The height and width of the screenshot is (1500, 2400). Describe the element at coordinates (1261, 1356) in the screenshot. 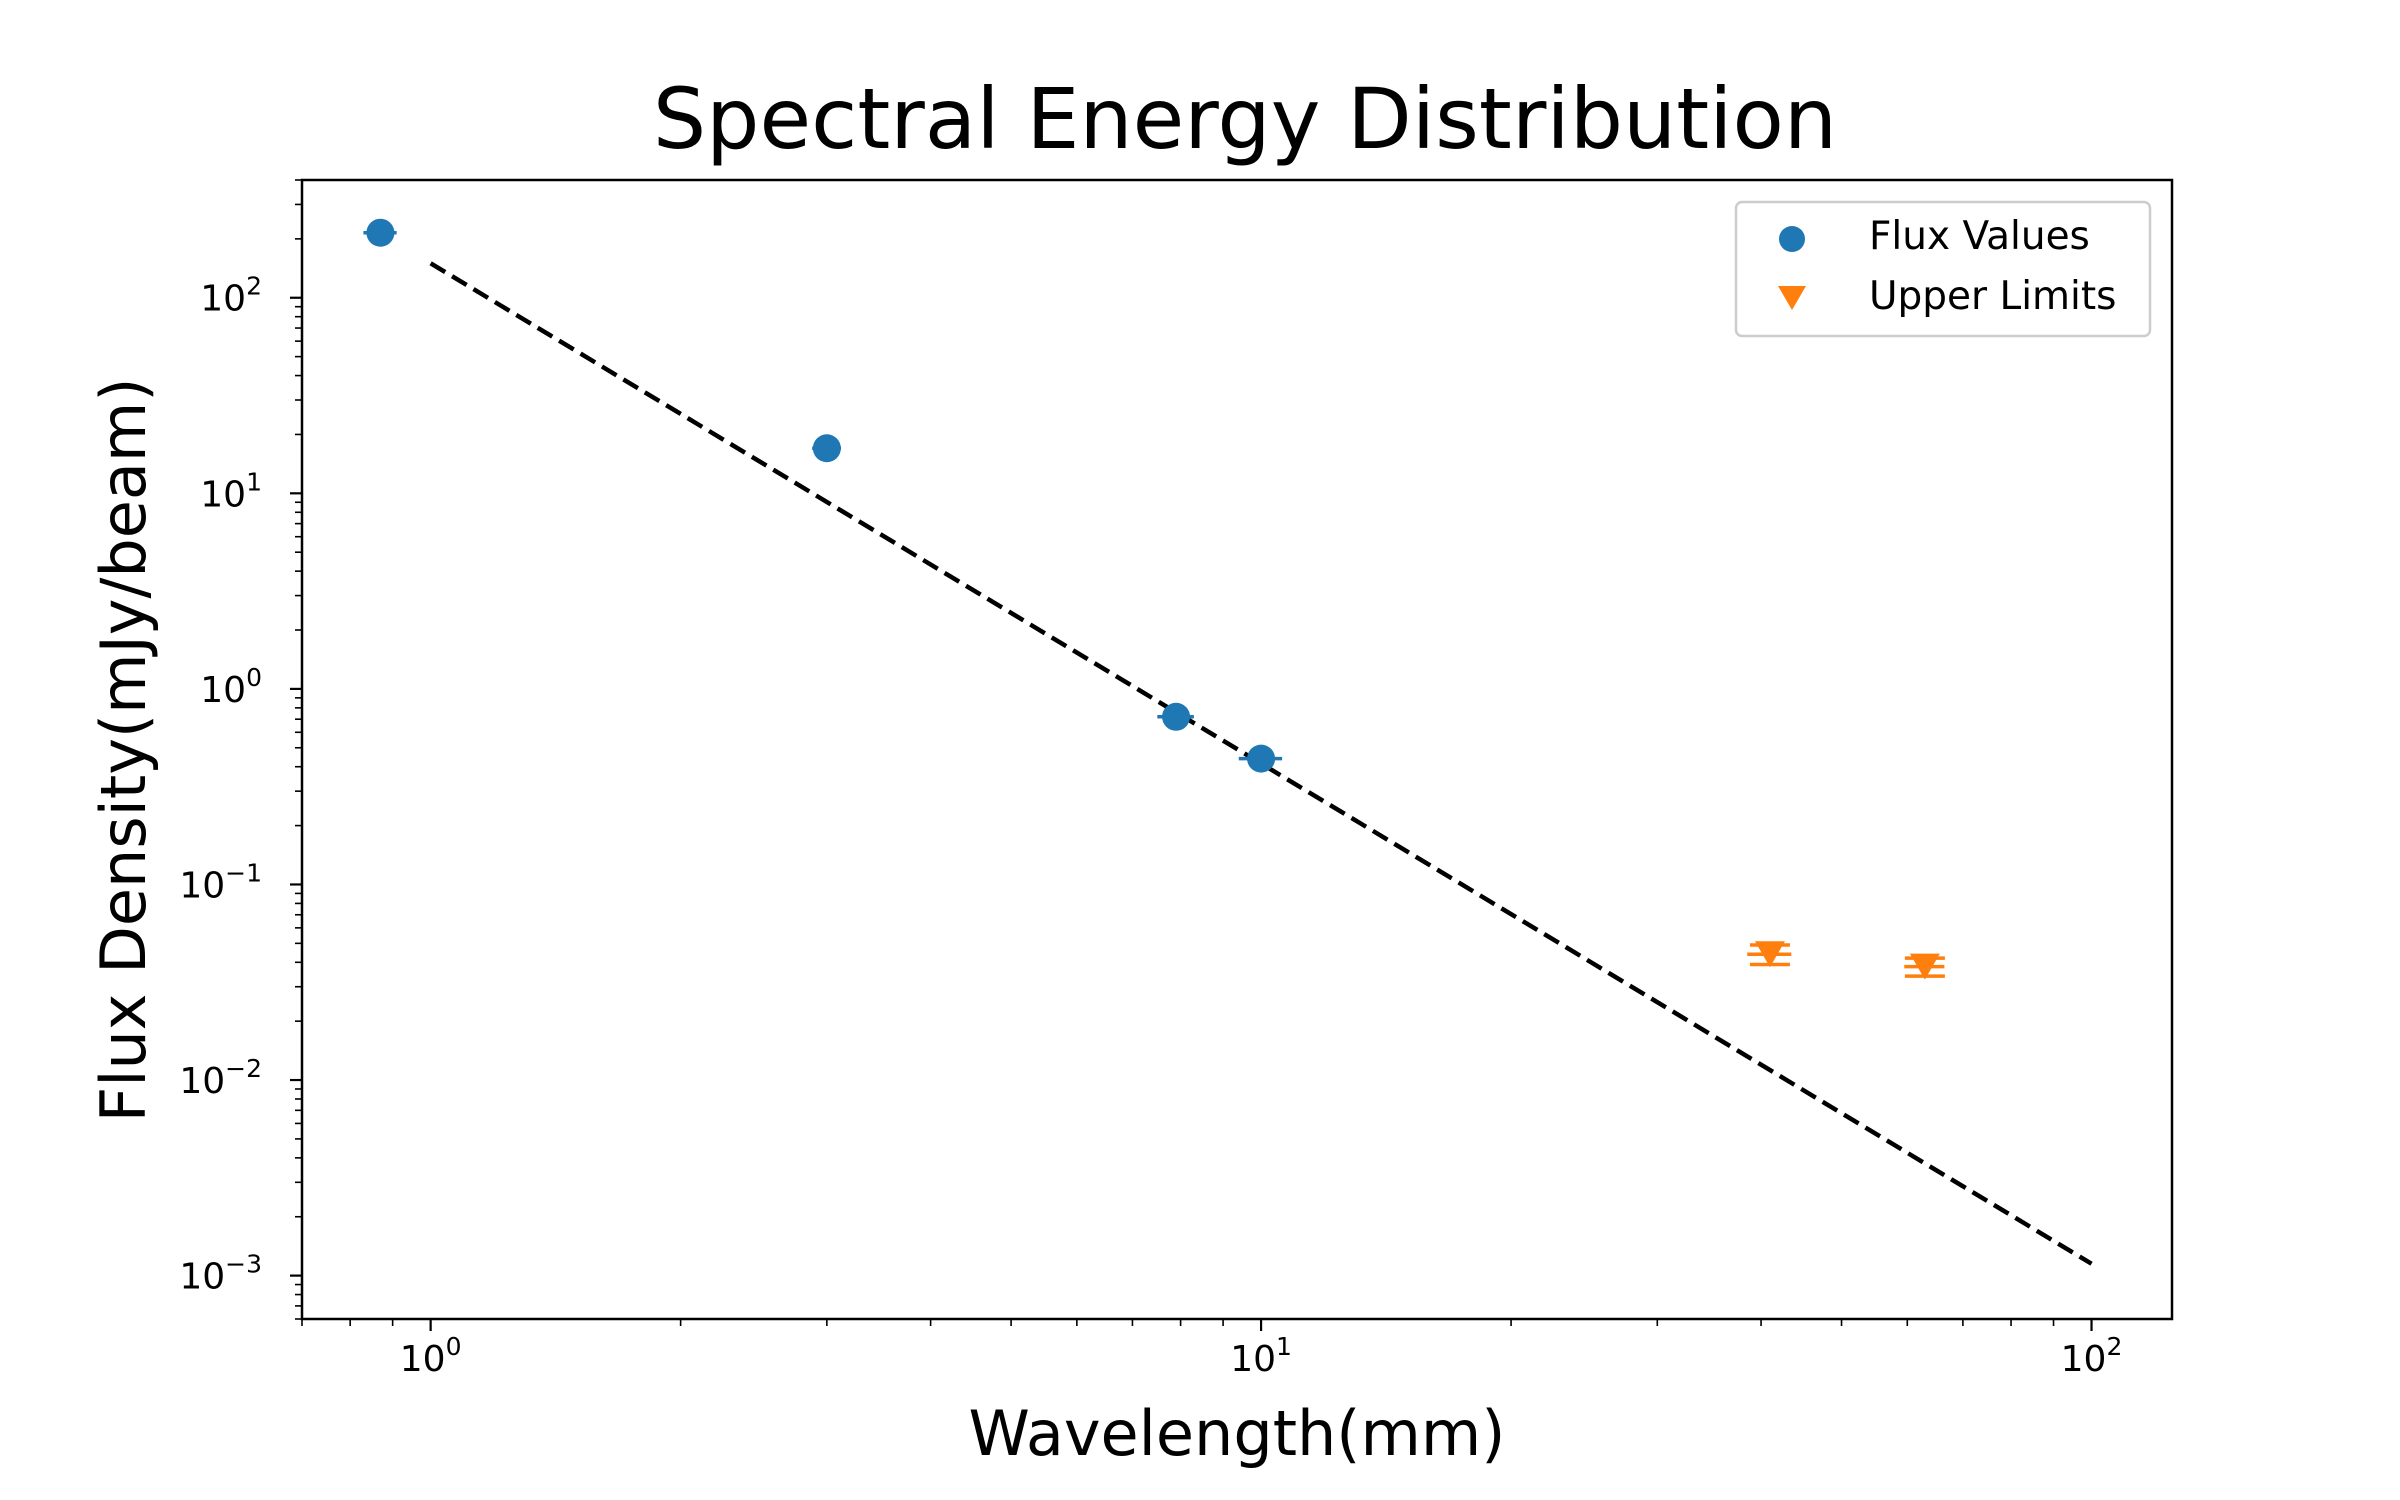

I see `x-tick-label-1: 10¹` at that location.